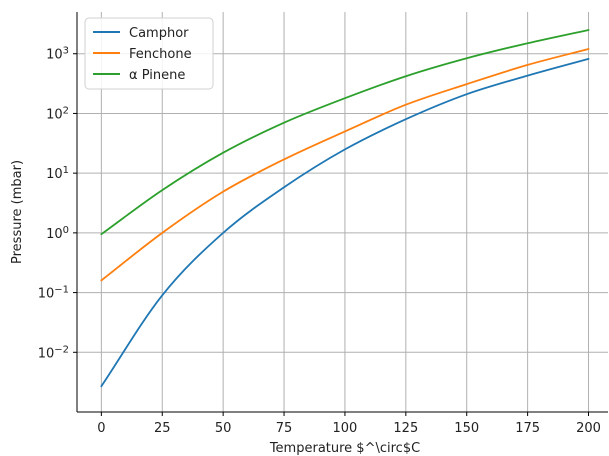 This screenshot has width=609, height=456. I want to click on y-tick-label: 10⁻¹, so click(53, 293).